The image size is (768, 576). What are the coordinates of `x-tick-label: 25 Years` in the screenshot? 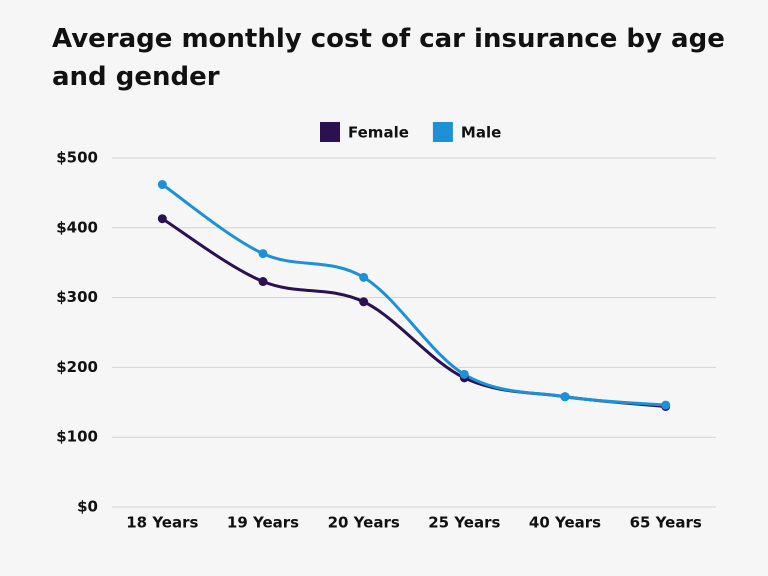 It's located at (464, 523).